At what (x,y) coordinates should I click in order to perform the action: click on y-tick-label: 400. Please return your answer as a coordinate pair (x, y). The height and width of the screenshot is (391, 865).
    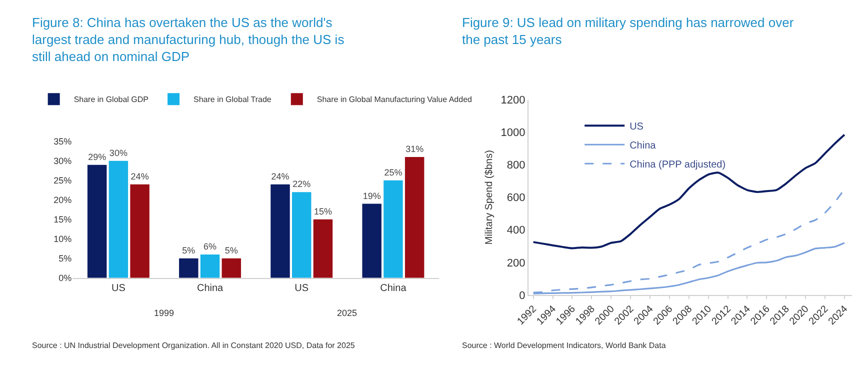
    Looking at the image, I should click on (516, 230).